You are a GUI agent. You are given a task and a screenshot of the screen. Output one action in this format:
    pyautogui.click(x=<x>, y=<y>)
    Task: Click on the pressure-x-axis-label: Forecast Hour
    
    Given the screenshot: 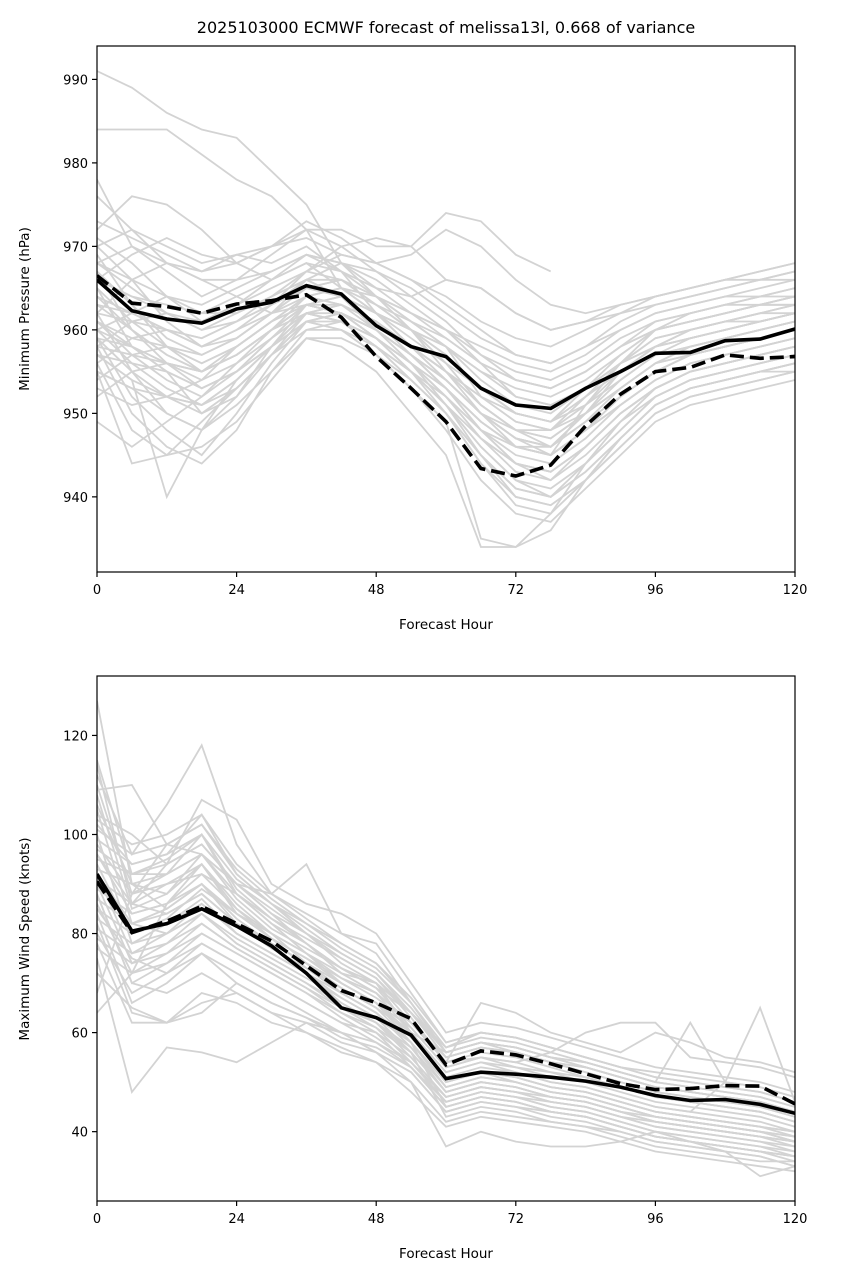 What is the action you would take?
    pyautogui.click(x=446, y=625)
    